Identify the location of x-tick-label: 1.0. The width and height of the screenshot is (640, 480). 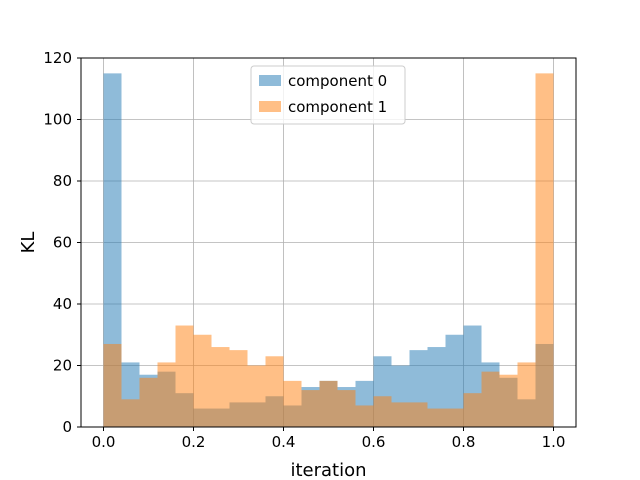
(554, 442).